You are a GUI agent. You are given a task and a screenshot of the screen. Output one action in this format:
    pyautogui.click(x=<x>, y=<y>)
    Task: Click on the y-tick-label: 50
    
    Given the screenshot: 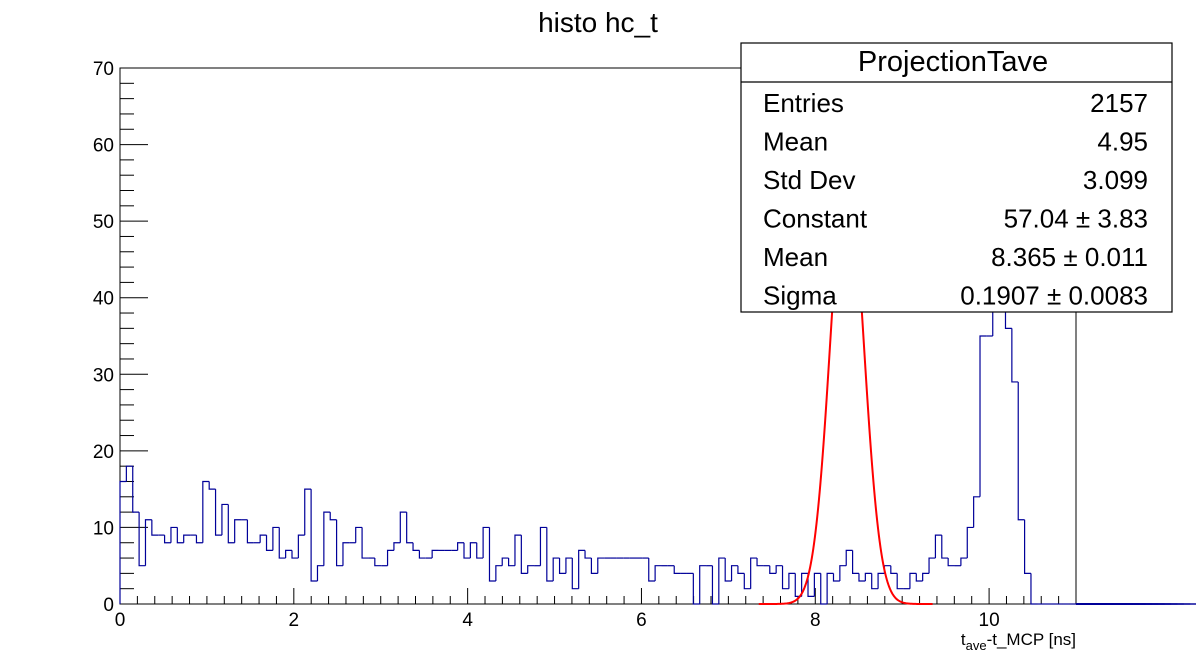 What is the action you would take?
    pyautogui.click(x=103, y=222)
    